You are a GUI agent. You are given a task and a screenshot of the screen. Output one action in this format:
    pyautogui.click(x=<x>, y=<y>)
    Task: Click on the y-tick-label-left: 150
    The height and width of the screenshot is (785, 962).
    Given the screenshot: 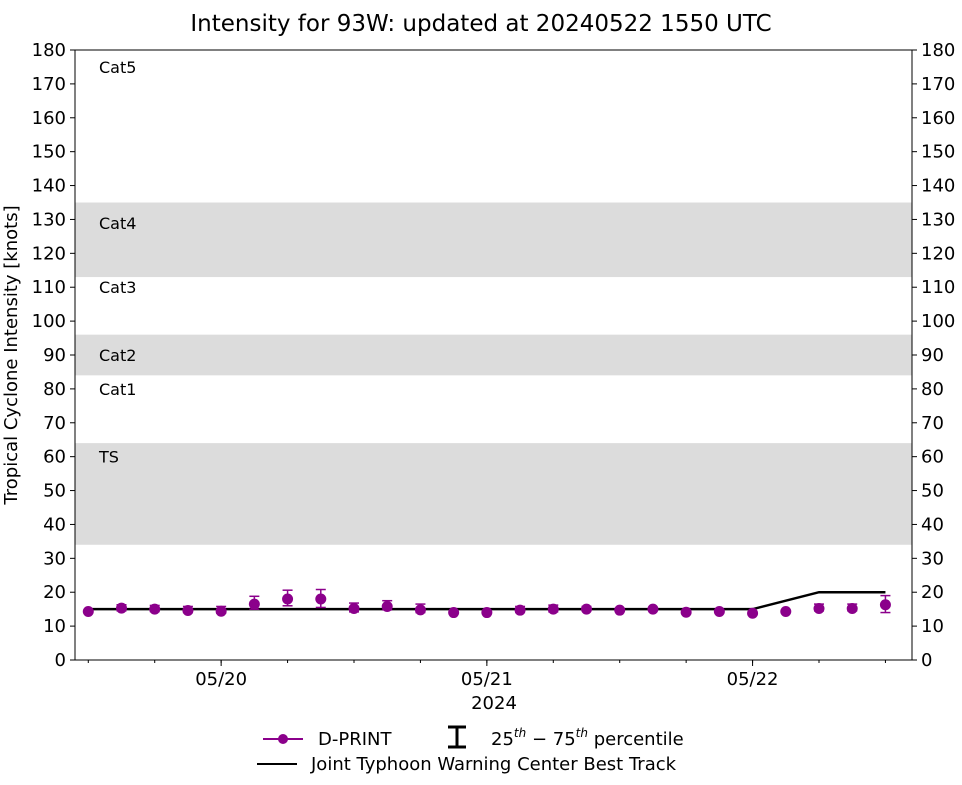 What is the action you would take?
    pyautogui.click(x=49, y=152)
    